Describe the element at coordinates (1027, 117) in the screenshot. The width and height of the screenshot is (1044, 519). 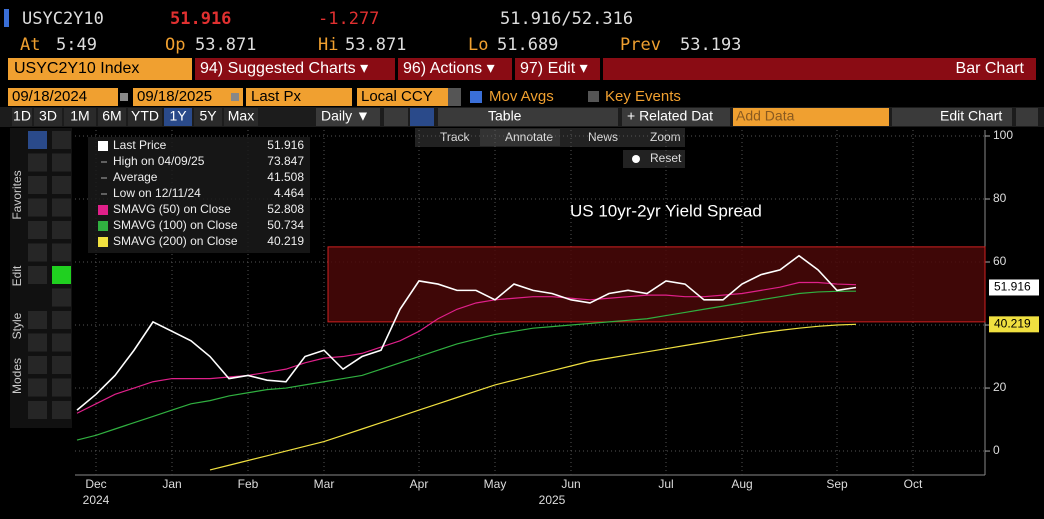
I see `settings-icon` at that location.